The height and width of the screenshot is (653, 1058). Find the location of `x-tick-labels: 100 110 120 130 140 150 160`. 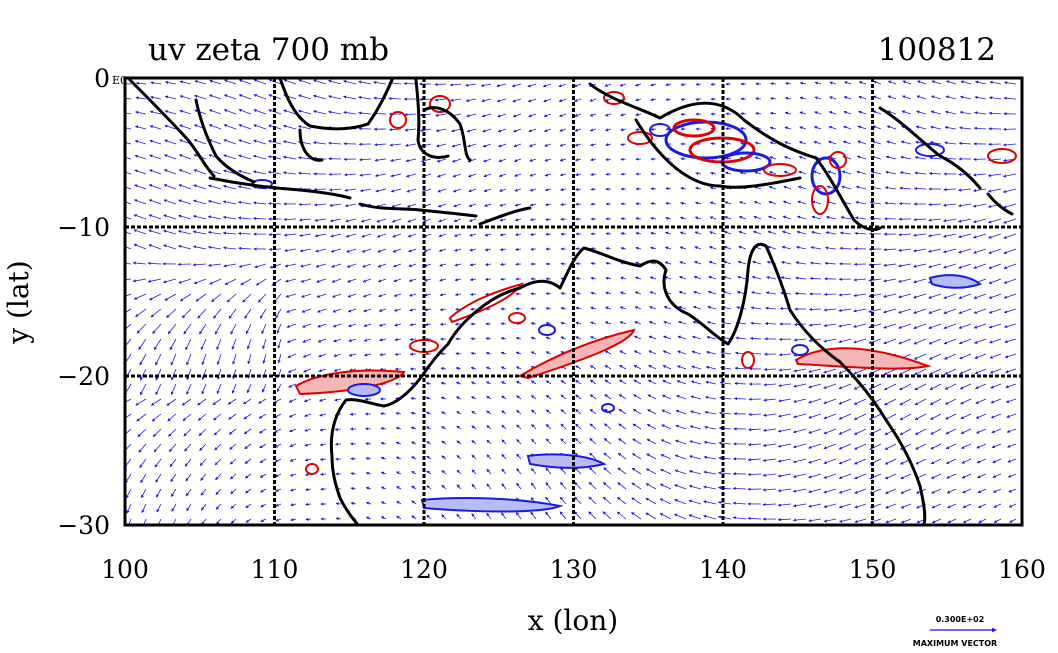

x-tick-labels: 100 110 120 130 140 150 160 is located at coordinates (573, 569).